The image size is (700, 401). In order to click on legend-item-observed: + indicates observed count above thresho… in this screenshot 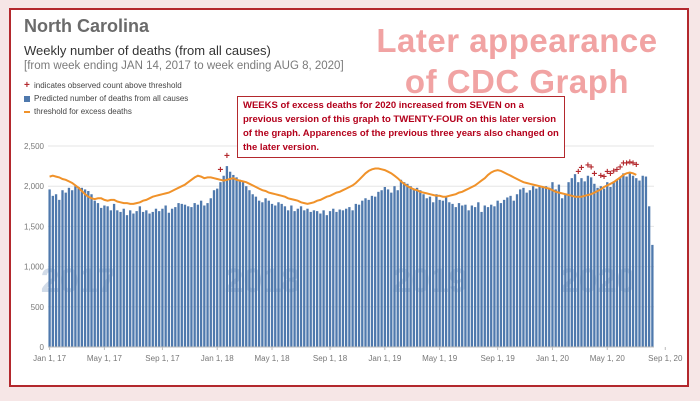, I will do `click(106, 85)`.